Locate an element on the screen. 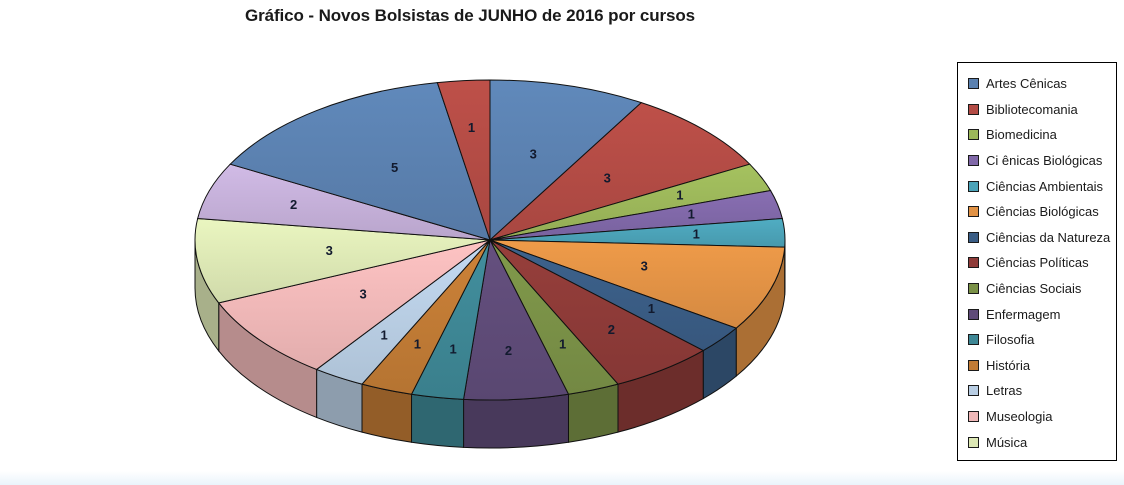  legend-item-label: Ciências da Natureza is located at coordinates (1048, 237).